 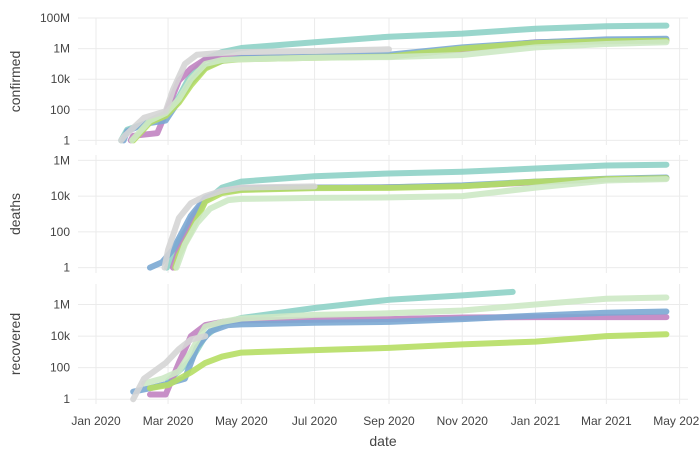 What do you see at coordinates (536, 421) in the screenshot?
I see `x-tick-label: Jan 2021` at bounding box center [536, 421].